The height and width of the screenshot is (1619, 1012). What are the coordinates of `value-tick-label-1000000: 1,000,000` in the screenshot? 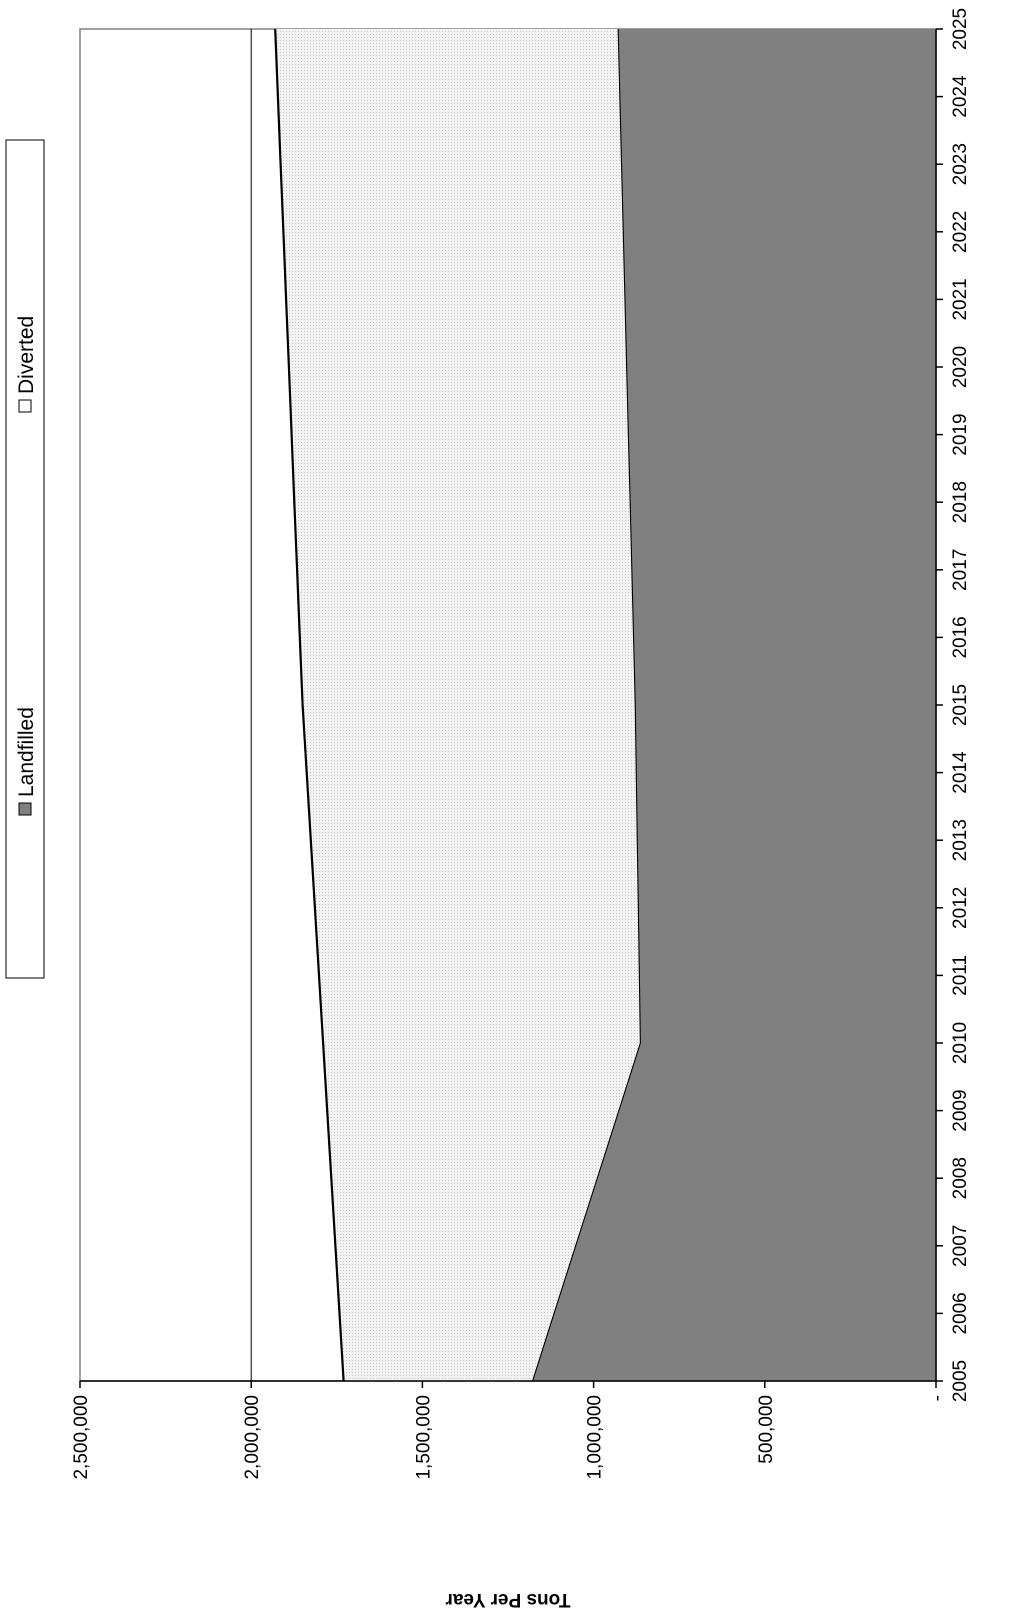 It's located at (595, 1437).